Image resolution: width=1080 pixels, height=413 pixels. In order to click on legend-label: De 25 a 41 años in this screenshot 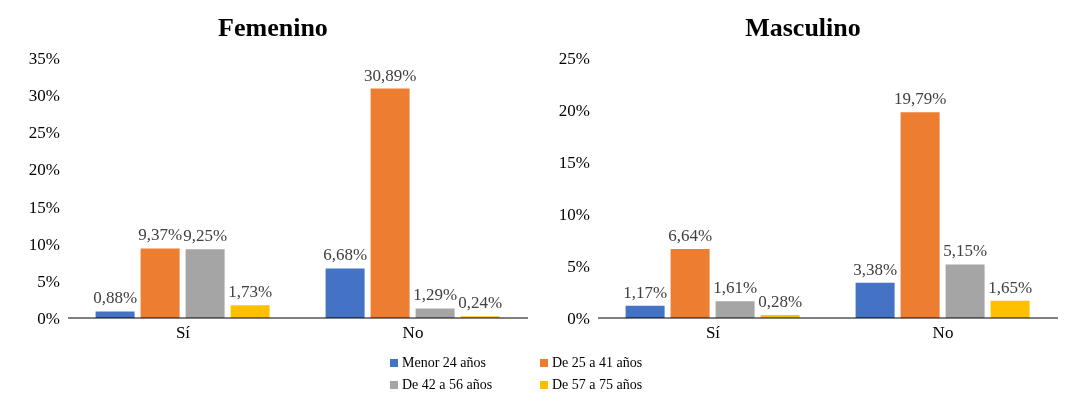, I will do `click(597, 363)`.